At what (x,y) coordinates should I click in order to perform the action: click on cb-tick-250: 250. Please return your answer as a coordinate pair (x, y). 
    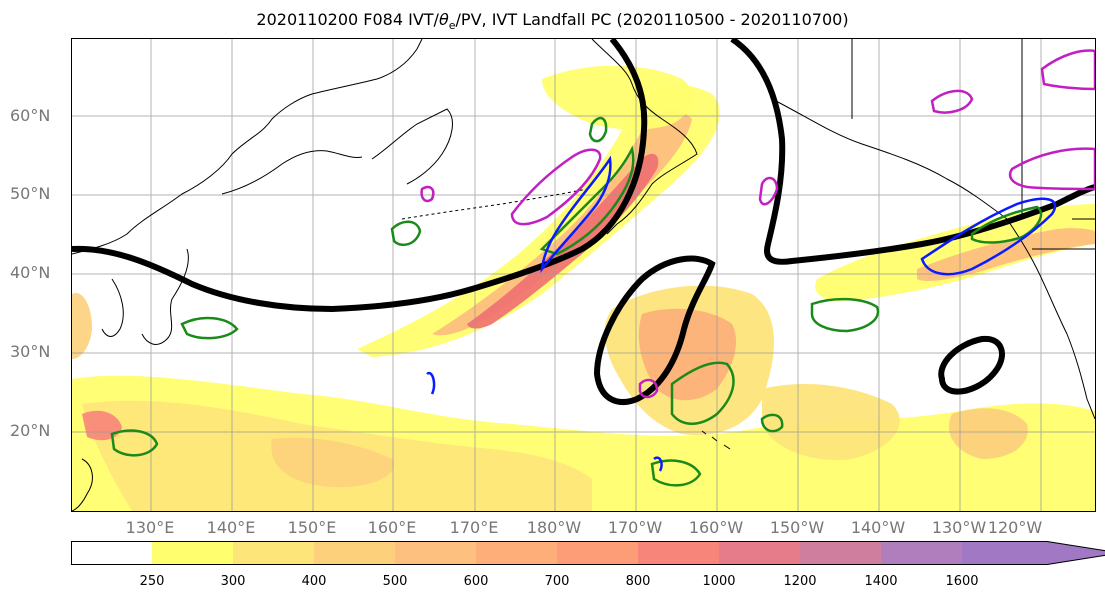
    Looking at the image, I should click on (152, 581).